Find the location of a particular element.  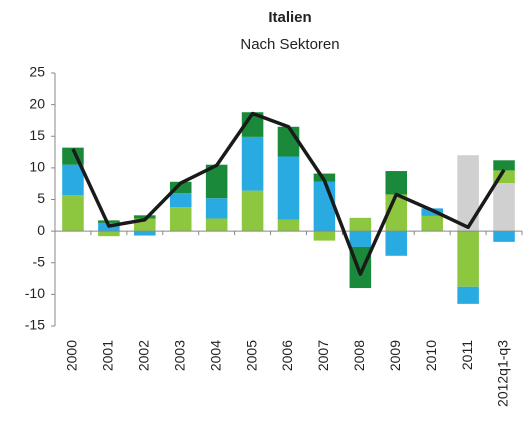

x-tick-label: 2012q1-q3 is located at coordinates (503, 373).